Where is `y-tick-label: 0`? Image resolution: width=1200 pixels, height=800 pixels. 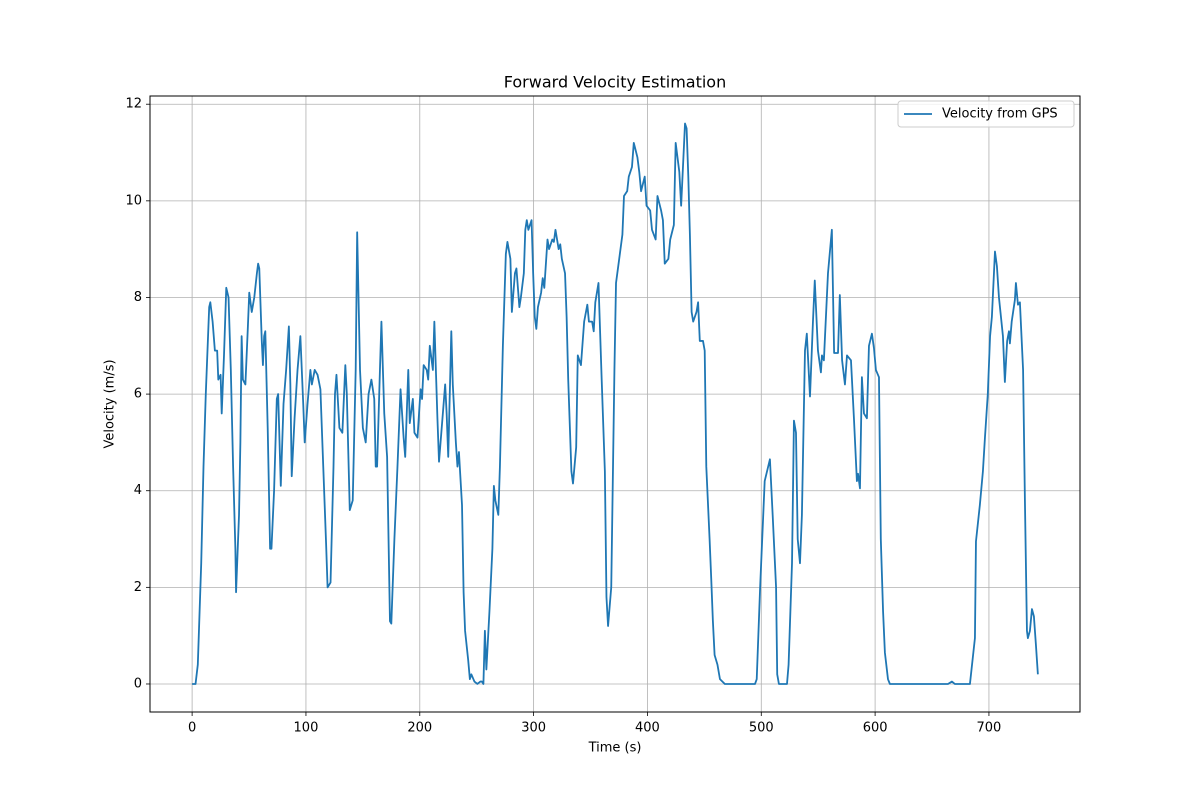 y-tick-label: 0 is located at coordinates (138, 683).